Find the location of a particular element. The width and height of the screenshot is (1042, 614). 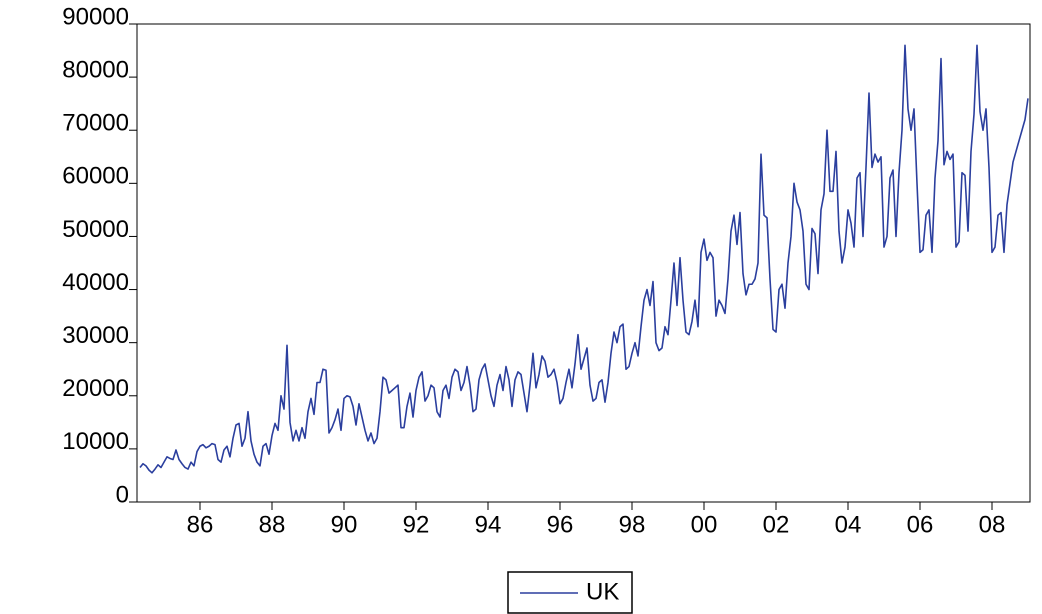

x-tick-label: 04 is located at coordinates (848, 524).